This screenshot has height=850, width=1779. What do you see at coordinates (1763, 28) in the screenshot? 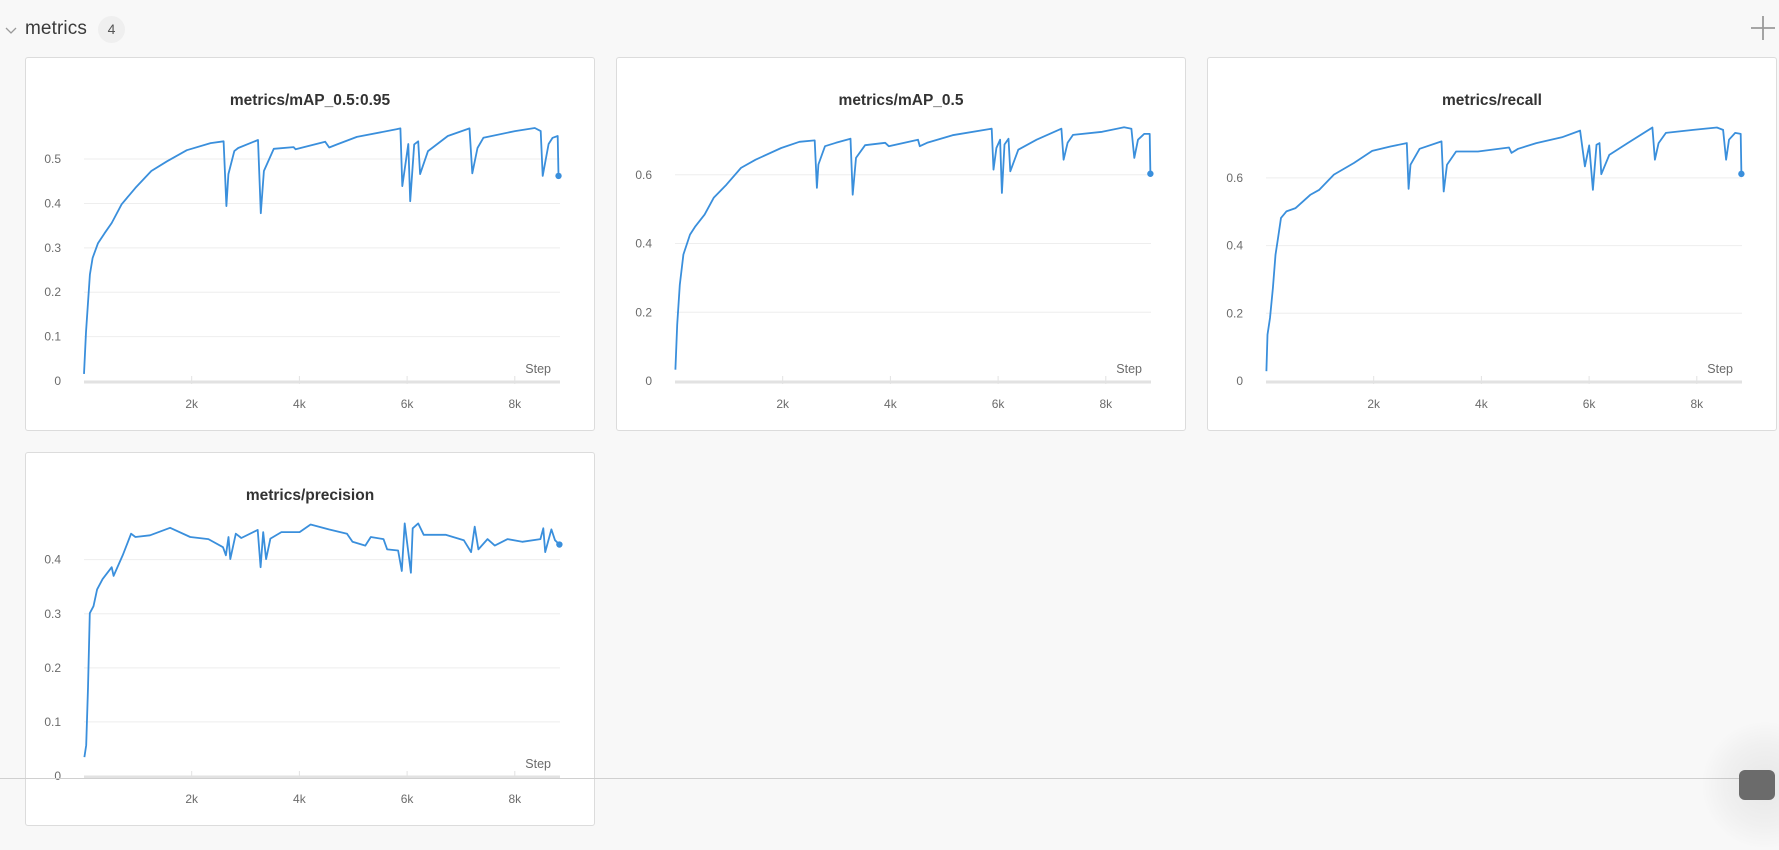
I see `plus-icon` at bounding box center [1763, 28].